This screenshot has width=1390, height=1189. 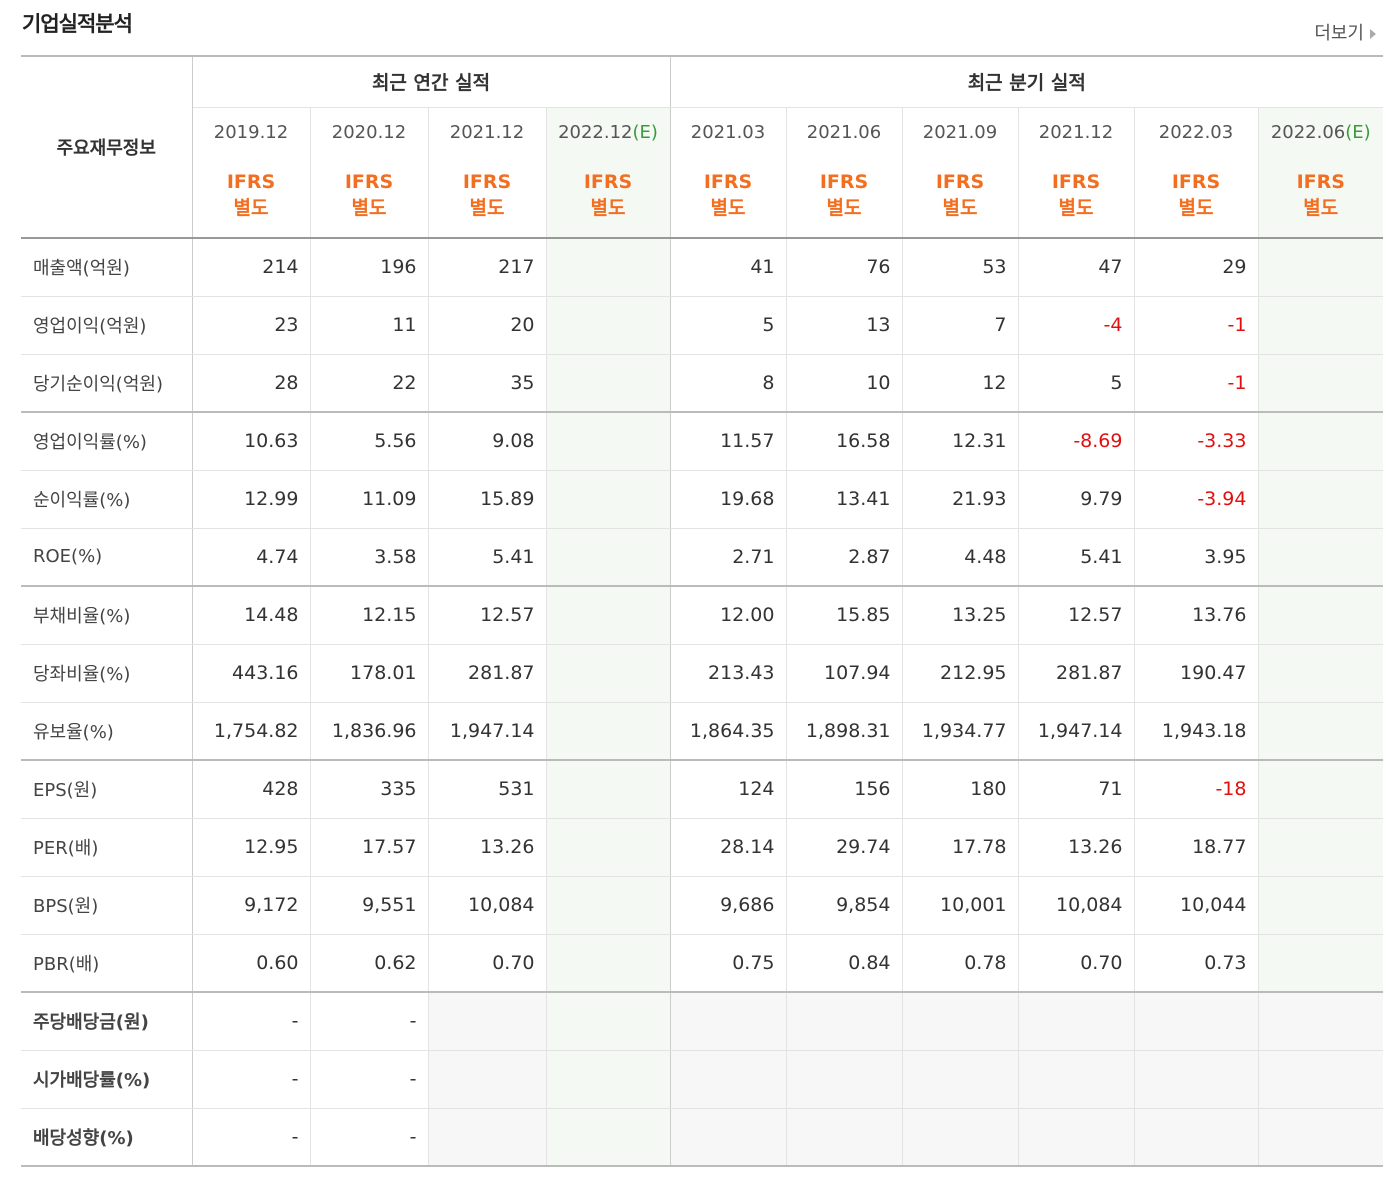 I want to click on table-cell: 3.95, so click(x=1195, y=557).